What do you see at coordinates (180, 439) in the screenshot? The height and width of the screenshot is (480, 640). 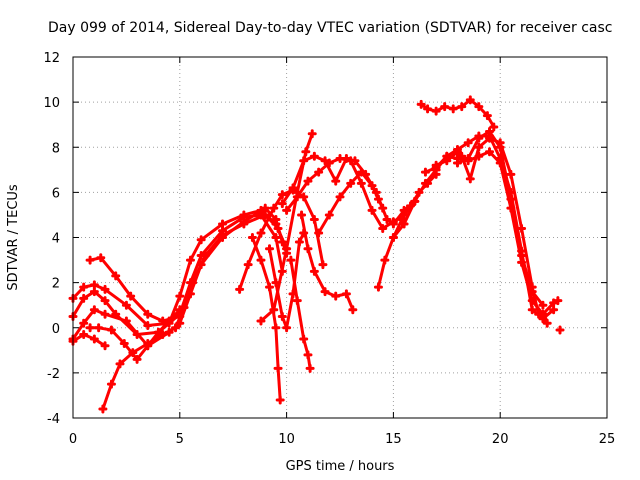 I see `x-tick-label: 5` at bounding box center [180, 439].